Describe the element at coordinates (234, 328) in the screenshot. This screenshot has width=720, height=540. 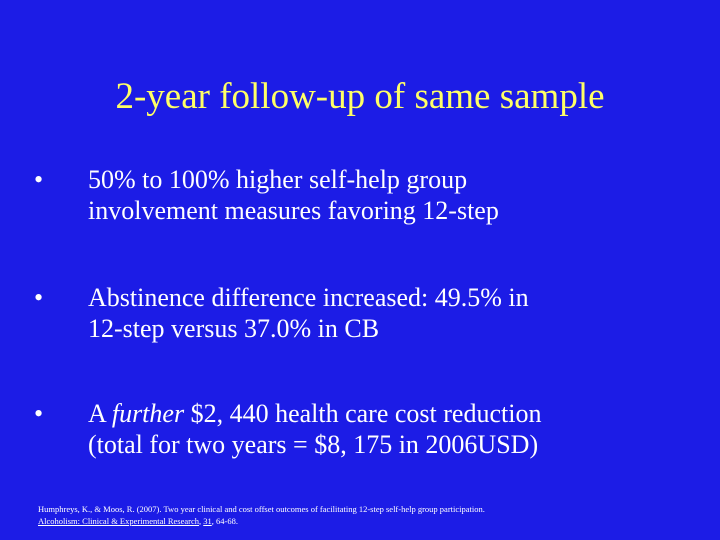
I see `bullet-line: 12-step versus 37.0% in CB` at that location.